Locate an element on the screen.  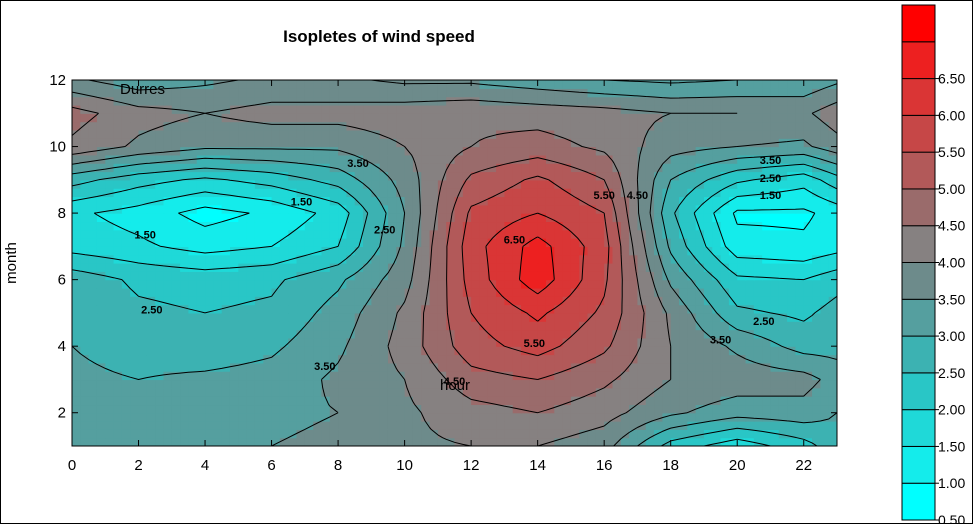
colorbar-label: 6.50 is located at coordinates (951, 79).